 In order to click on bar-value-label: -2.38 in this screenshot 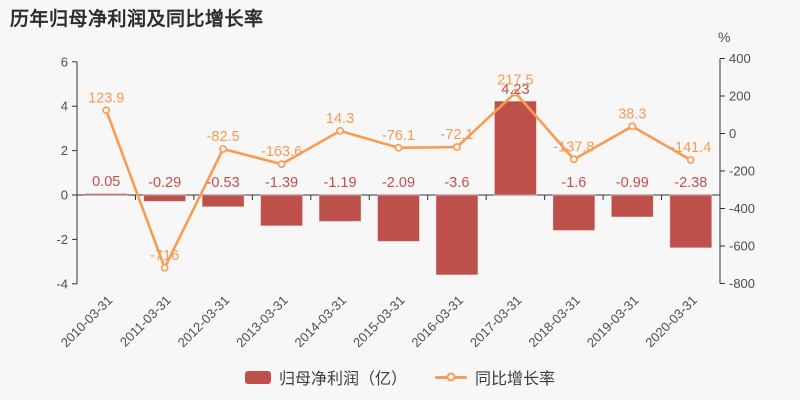, I will do `click(690, 183)`.